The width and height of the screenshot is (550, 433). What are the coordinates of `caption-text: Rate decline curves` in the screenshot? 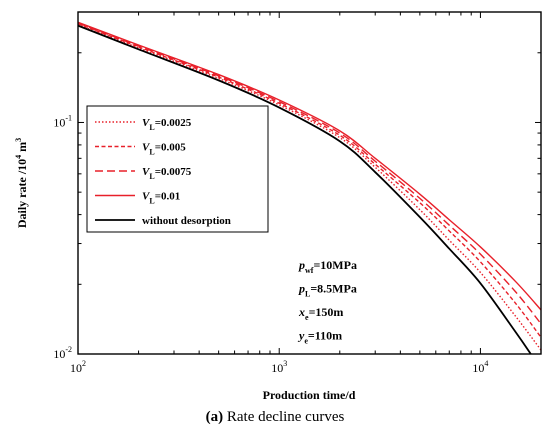 It's located at (285, 417).